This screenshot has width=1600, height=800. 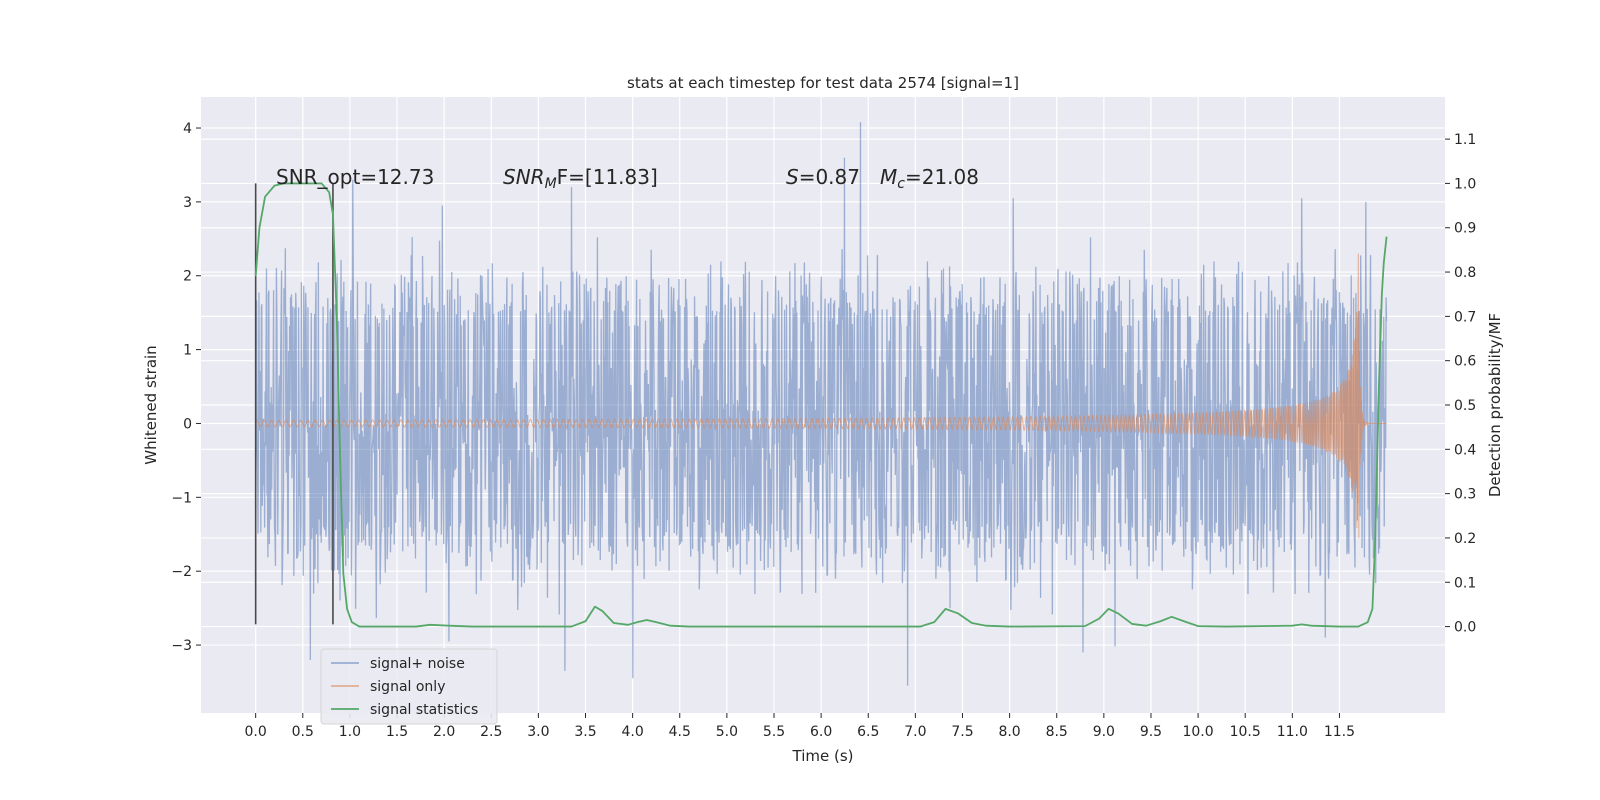 What do you see at coordinates (1104, 732) in the screenshot?
I see `x-tick-label: 9.0` at bounding box center [1104, 732].